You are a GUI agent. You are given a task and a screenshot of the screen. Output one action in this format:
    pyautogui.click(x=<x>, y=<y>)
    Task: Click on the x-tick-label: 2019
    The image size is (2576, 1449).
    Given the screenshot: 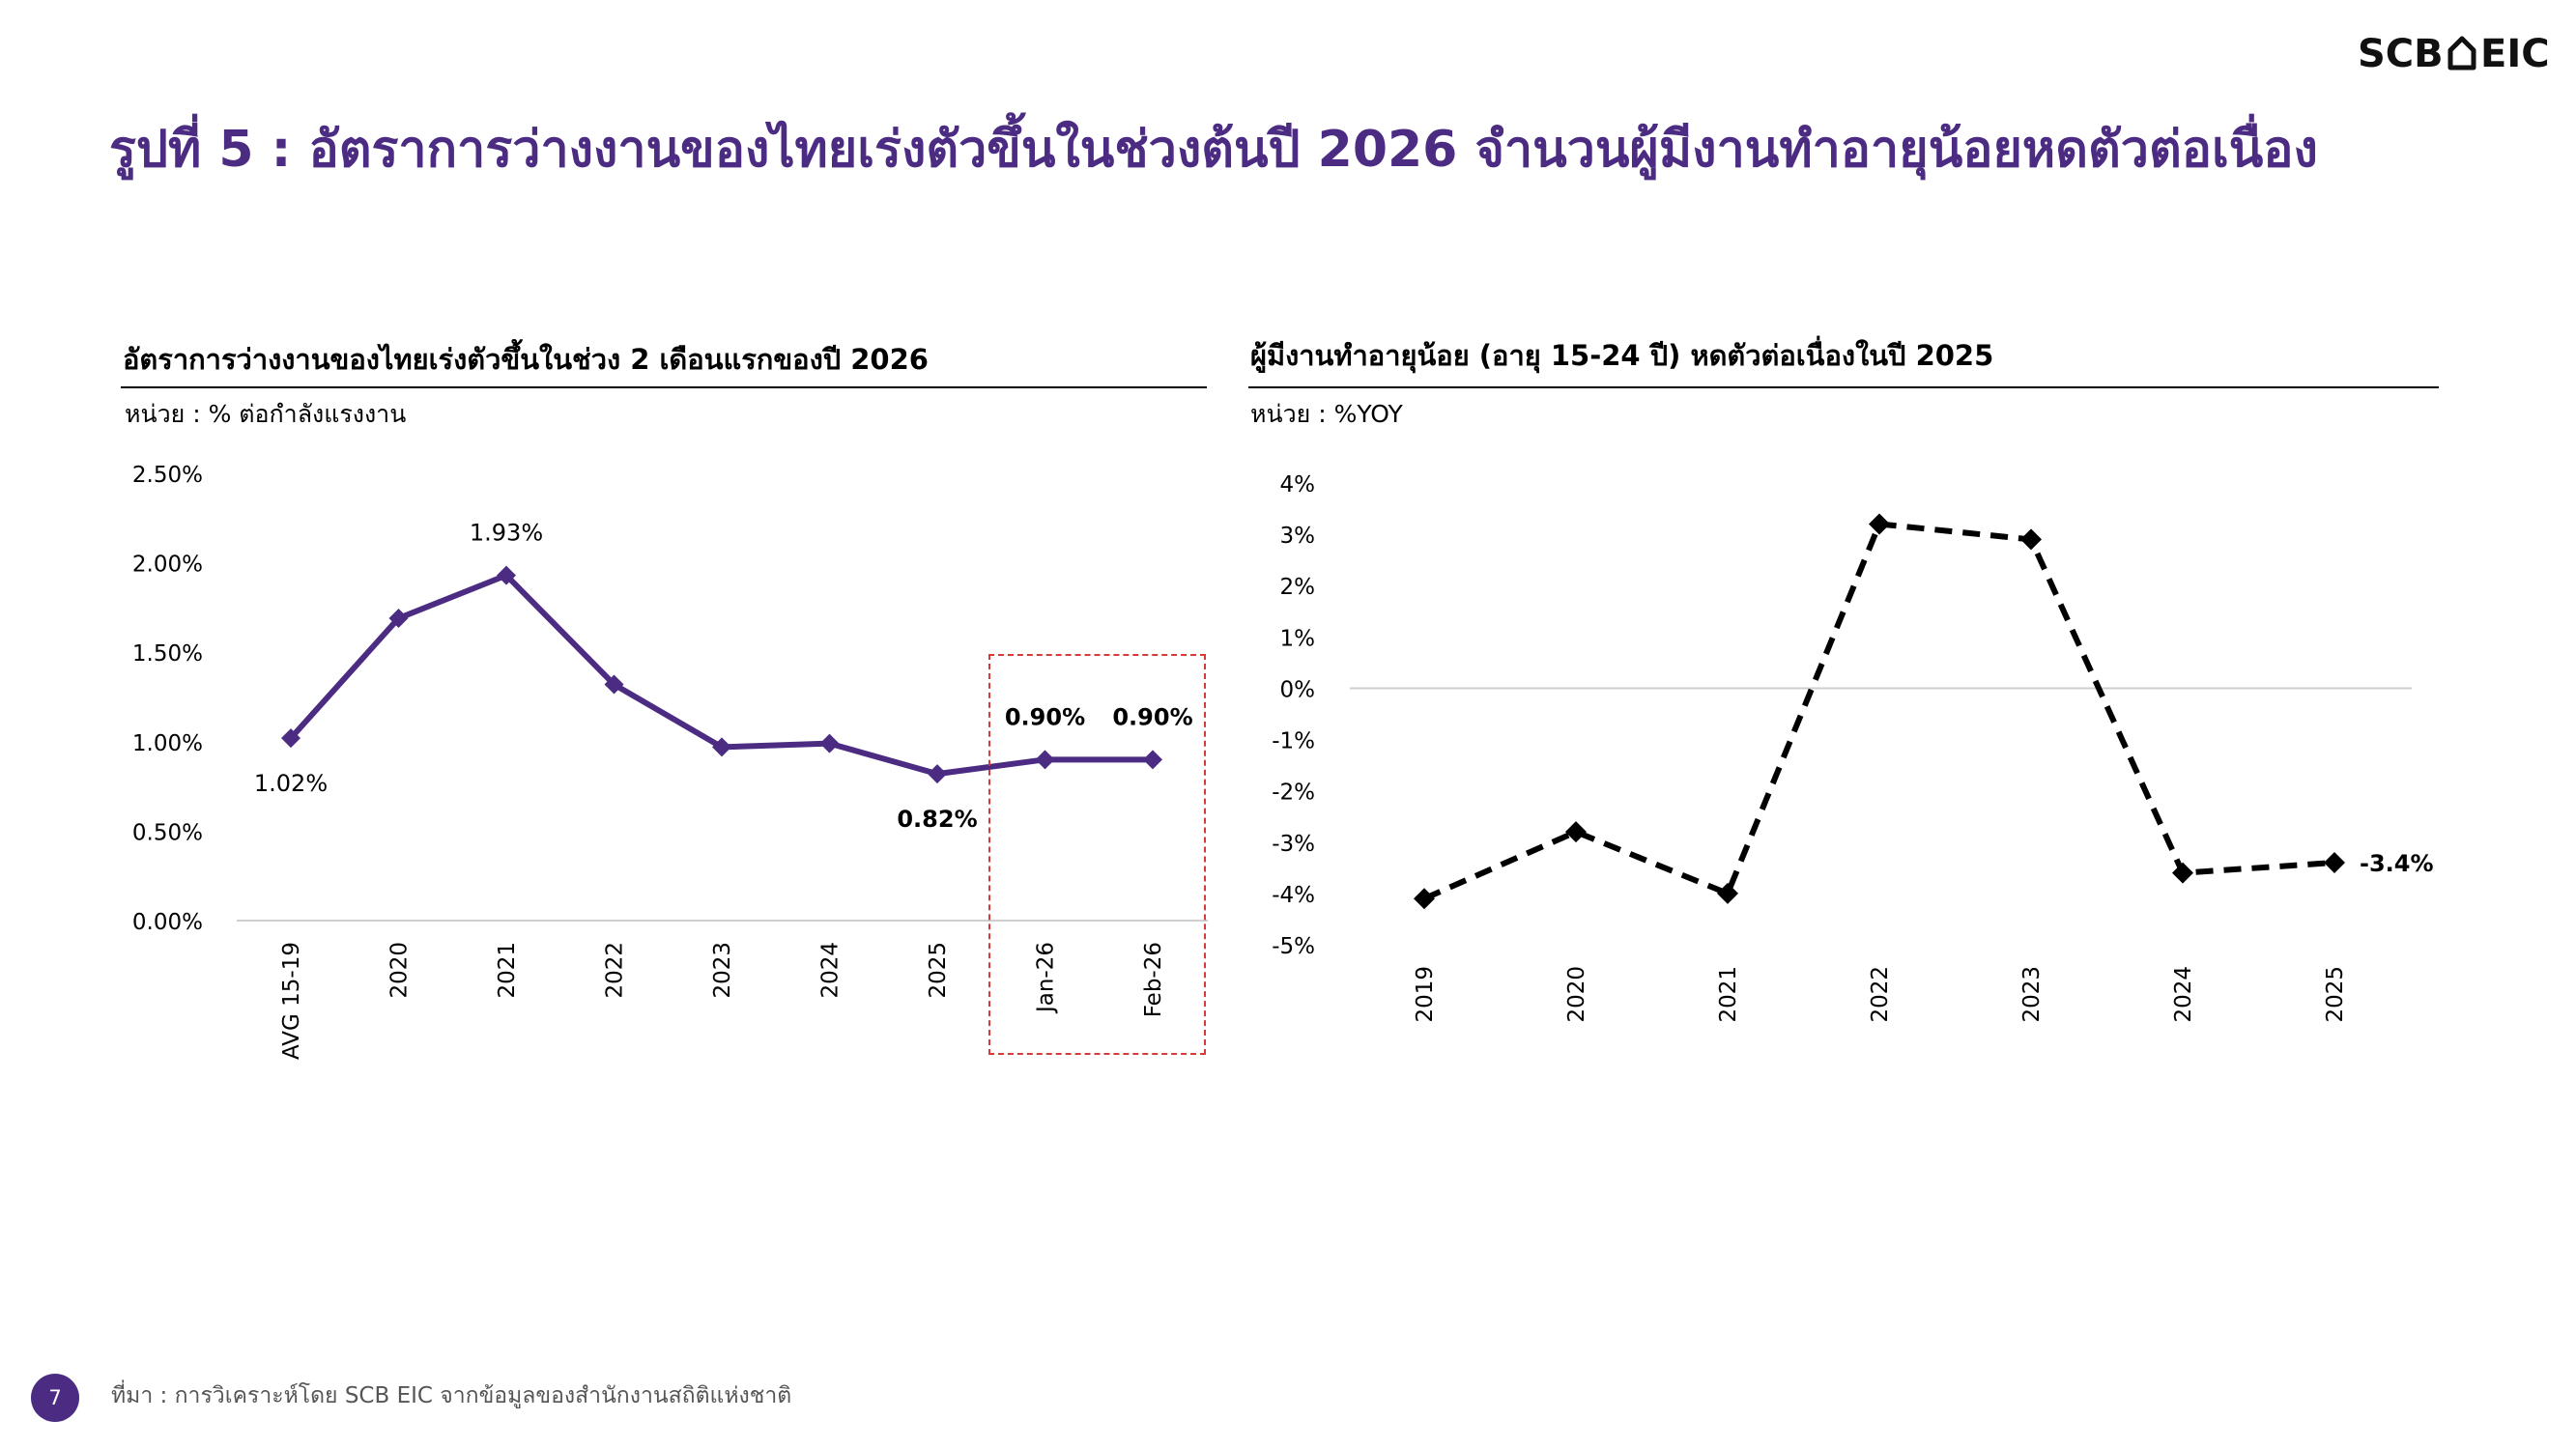 What is the action you would take?
    pyautogui.click(x=1426, y=995)
    